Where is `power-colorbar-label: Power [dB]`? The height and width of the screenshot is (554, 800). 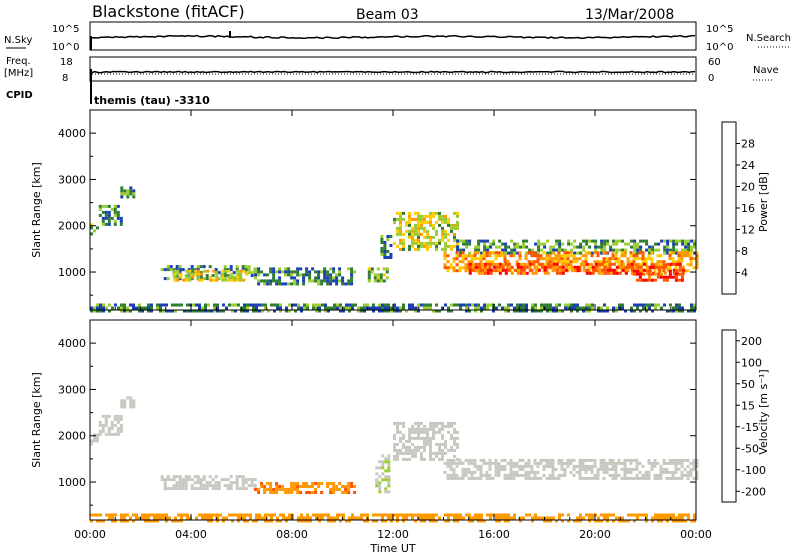 power-colorbar-label: Power [dB] is located at coordinates (763, 202).